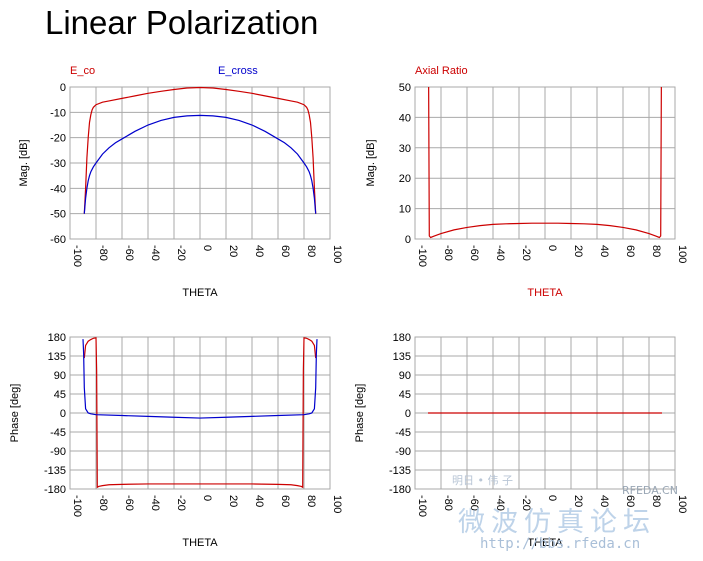 This screenshot has width=703, height=561. I want to click on legend-label: E_co, so click(82, 71).